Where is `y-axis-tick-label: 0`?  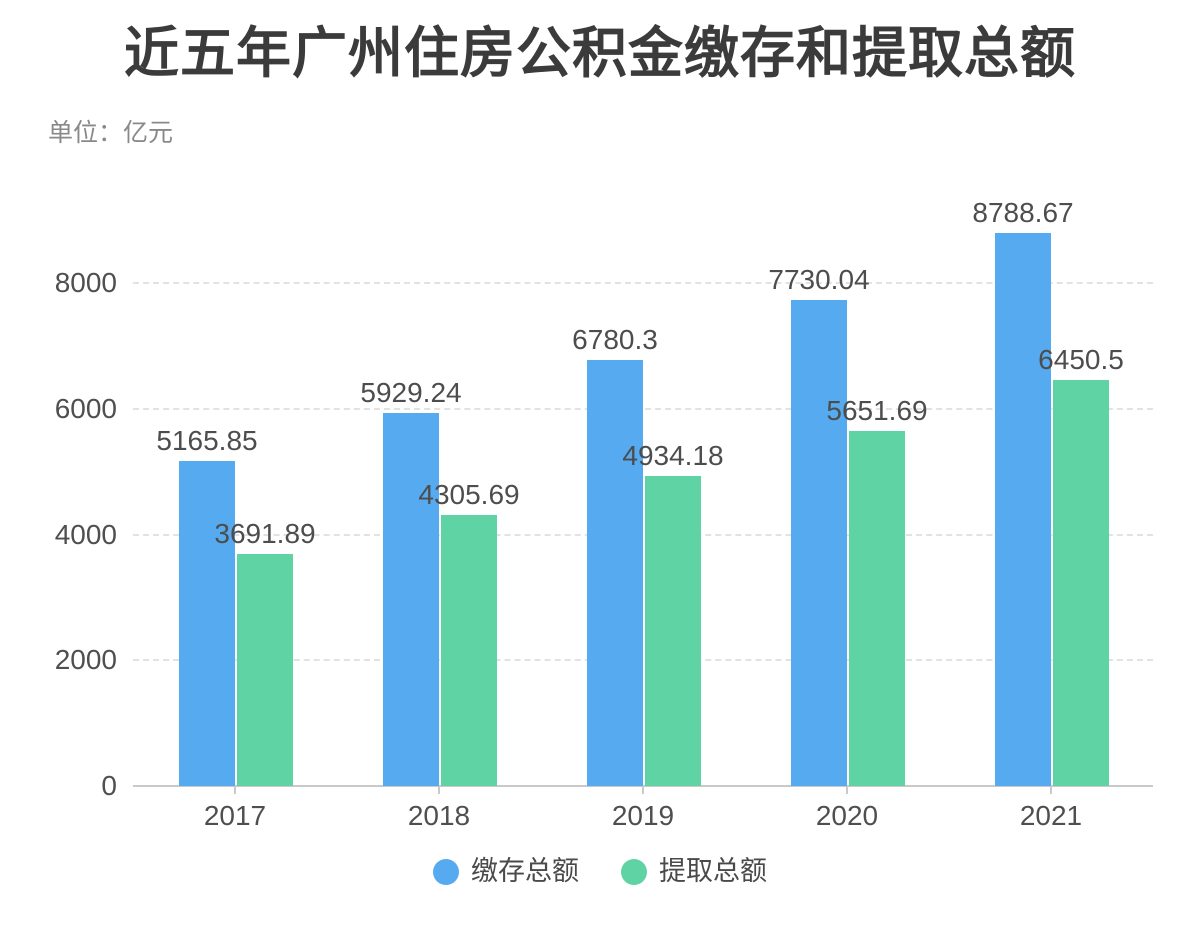
y-axis-tick-label: 0 is located at coordinates (109, 785).